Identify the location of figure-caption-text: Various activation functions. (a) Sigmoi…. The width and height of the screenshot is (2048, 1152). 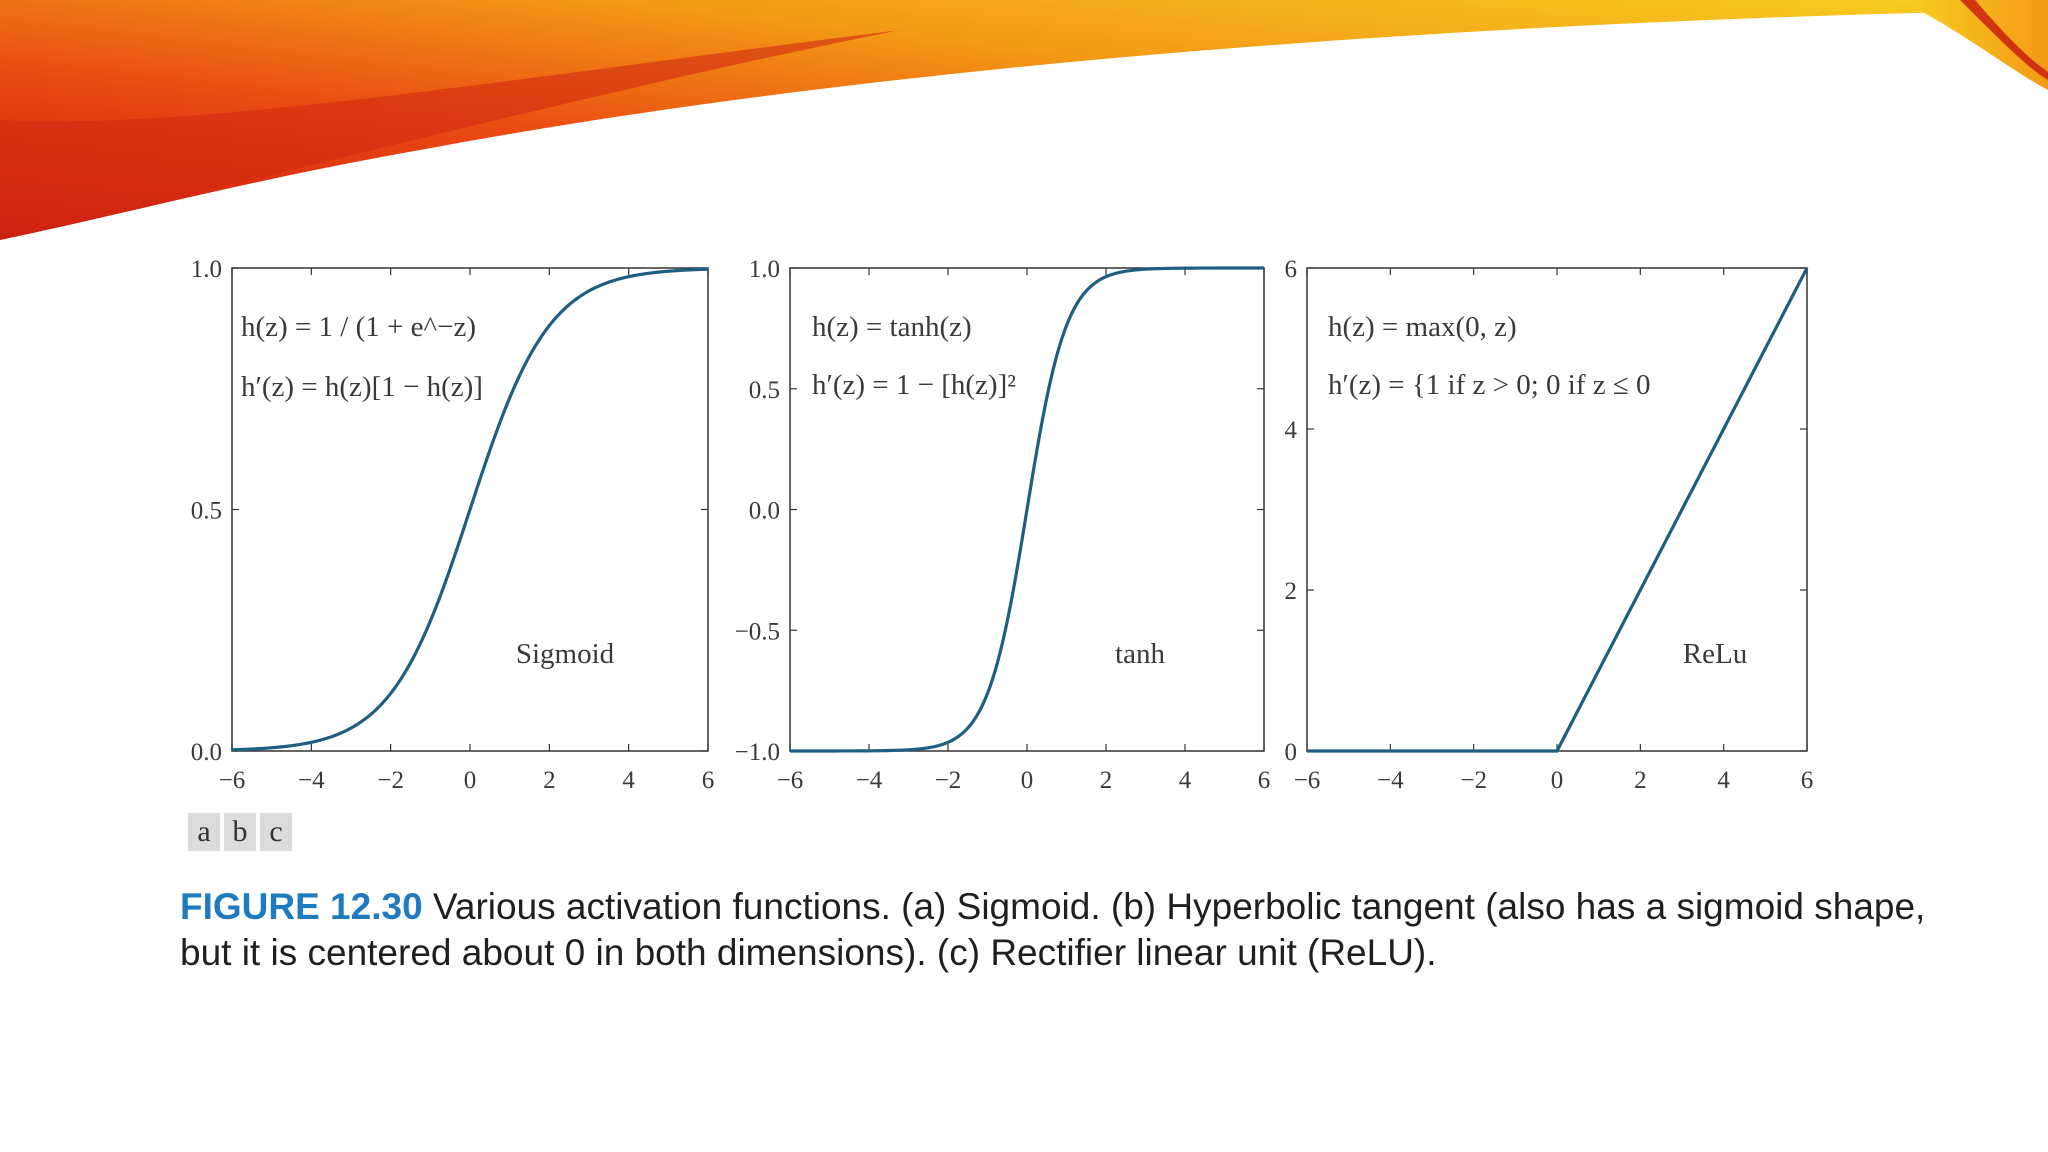
(1053, 929).